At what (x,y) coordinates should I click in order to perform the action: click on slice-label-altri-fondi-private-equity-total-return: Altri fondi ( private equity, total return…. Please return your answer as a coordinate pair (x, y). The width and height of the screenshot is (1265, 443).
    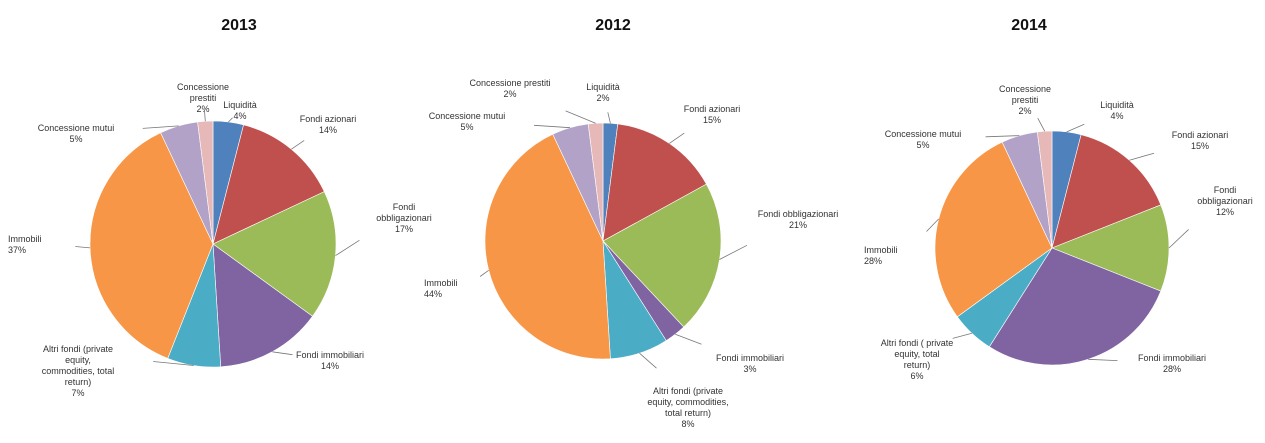
    Looking at the image, I should click on (917, 359).